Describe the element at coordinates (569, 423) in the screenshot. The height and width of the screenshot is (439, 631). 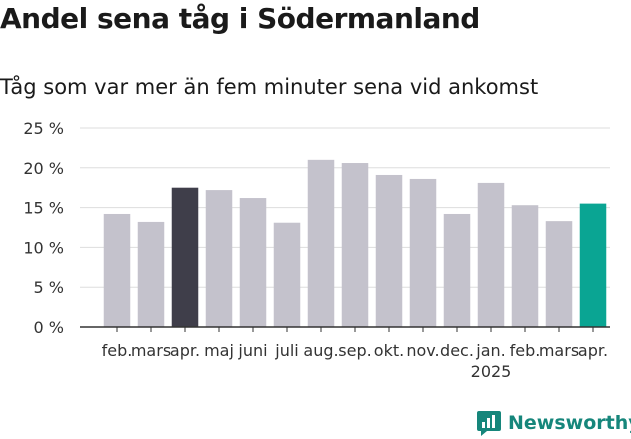
I see `logo-text: Newsworthy` at that location.